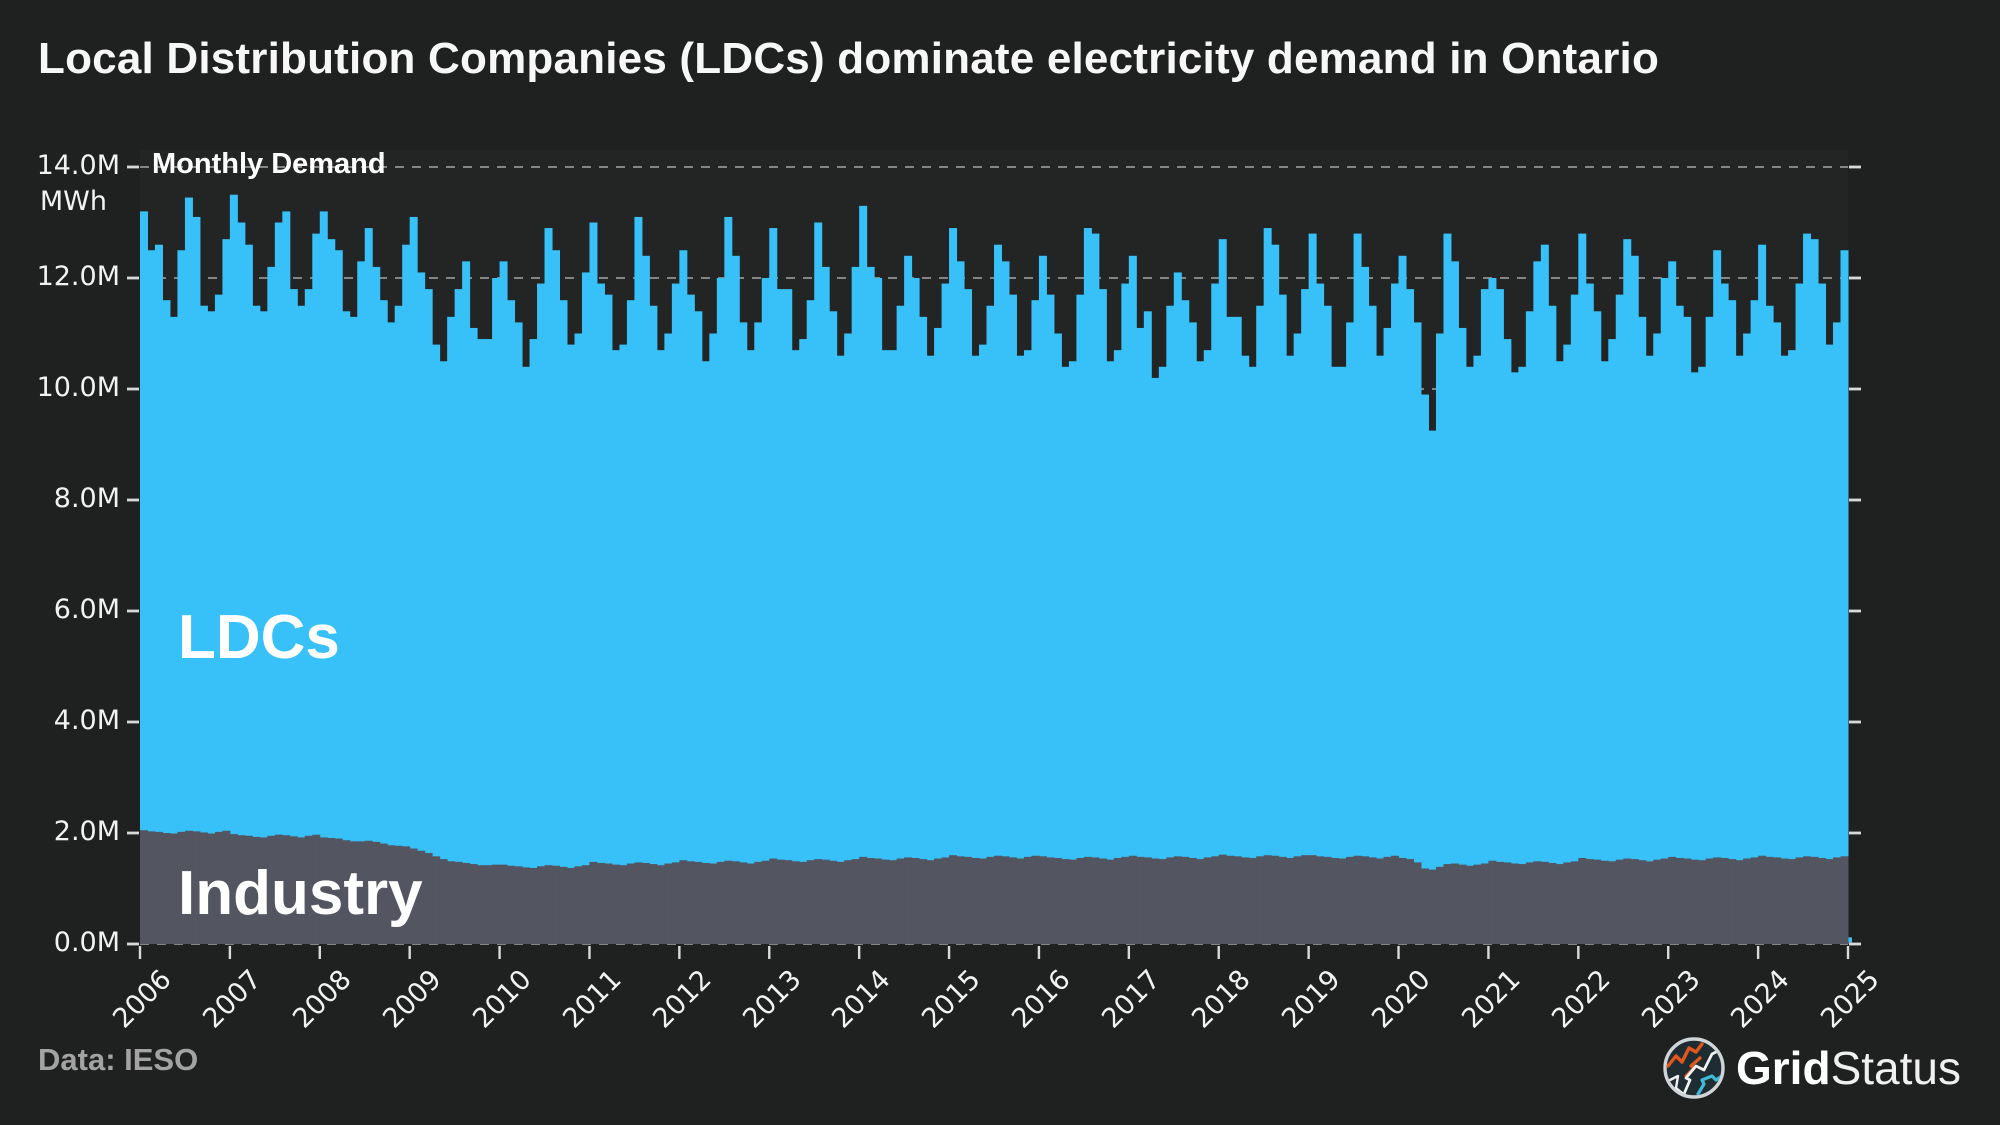  I want to click on gridstatus-wordmark: GridStatus, so click(1848, 1068).